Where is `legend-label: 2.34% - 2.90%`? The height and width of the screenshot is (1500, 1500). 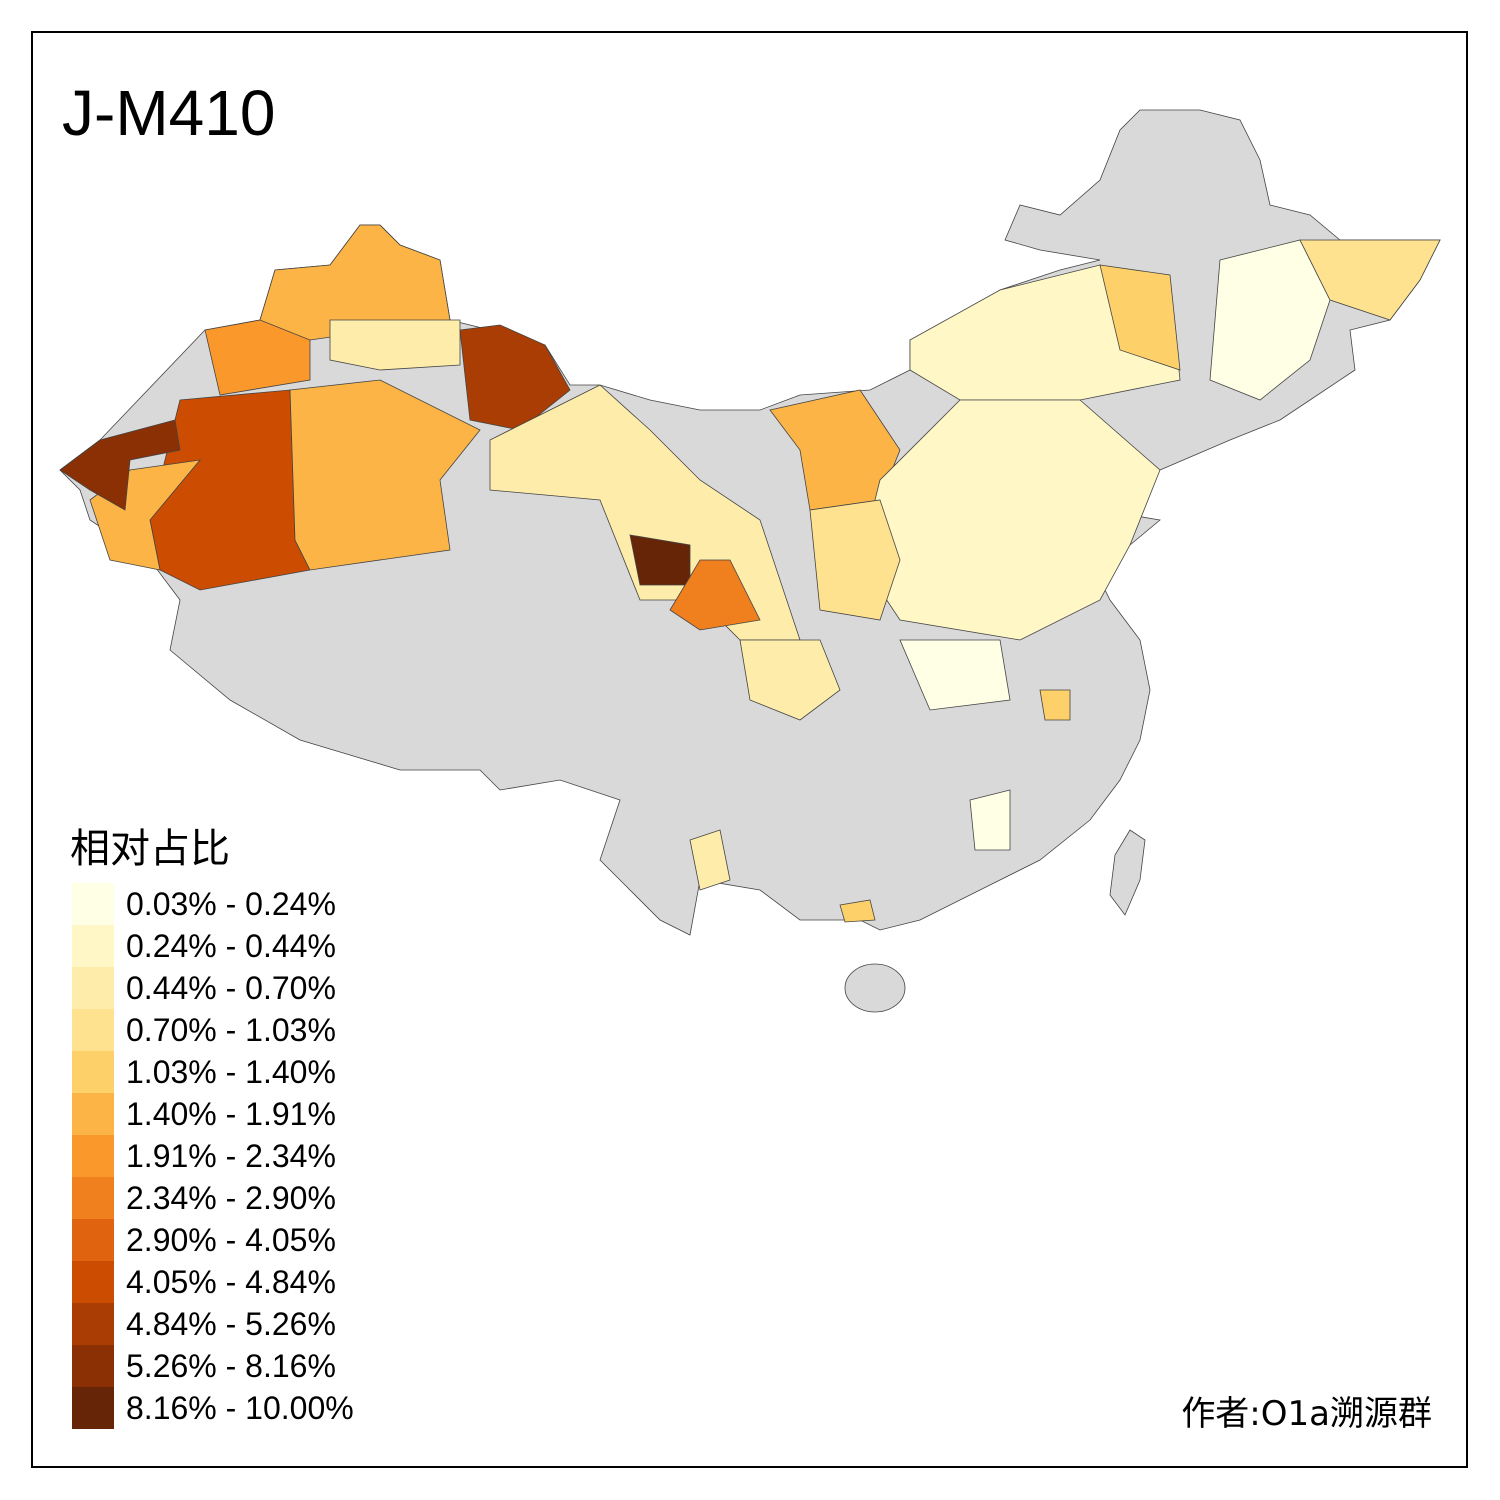
legend-label: 2.34% - 2.90% is located at coordinates (231, 1197).